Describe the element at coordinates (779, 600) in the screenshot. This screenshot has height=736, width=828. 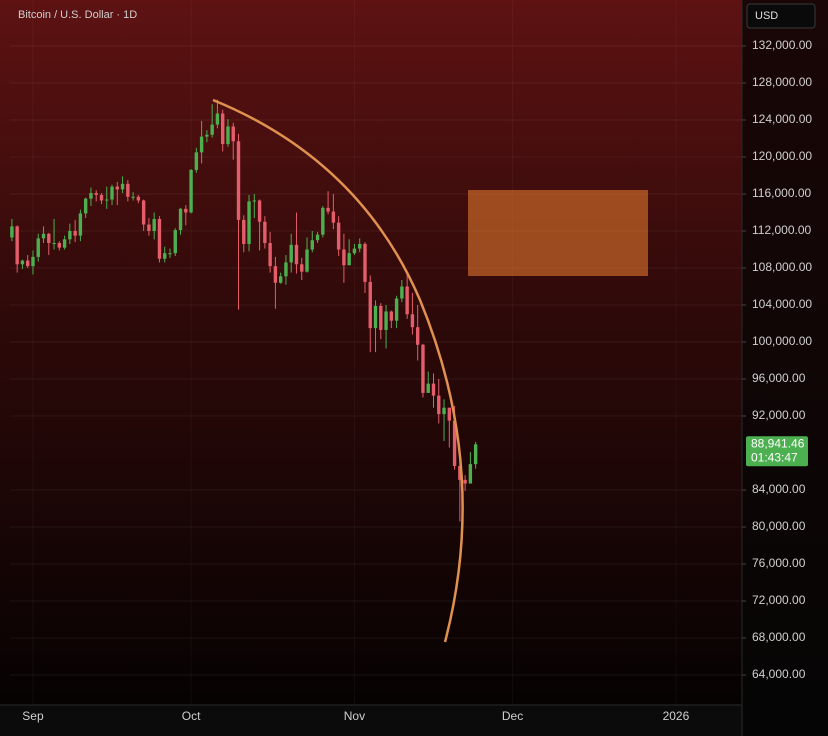
I see `y-tick-label: 72,000.00` at that location.